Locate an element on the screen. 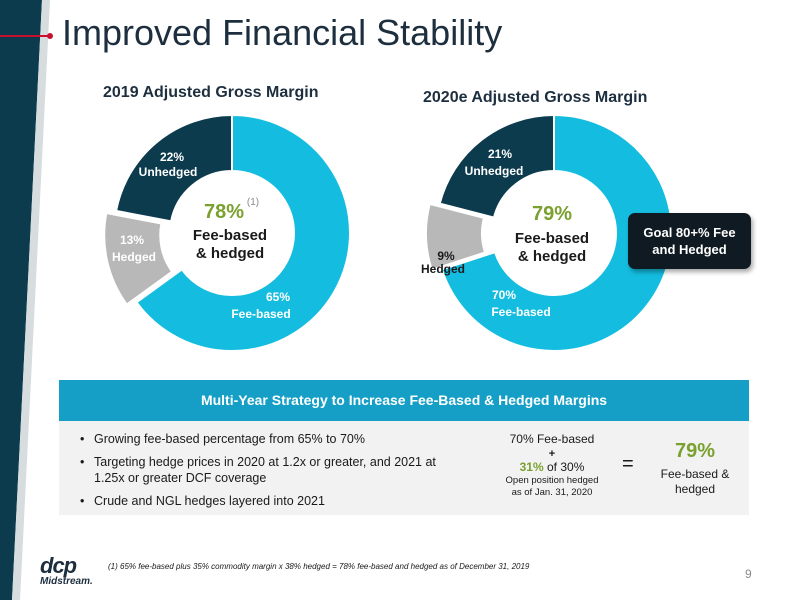 The width and height of the screenshot is (800, 600). calc-plus-sign: + is located at coordinates (552, 454).